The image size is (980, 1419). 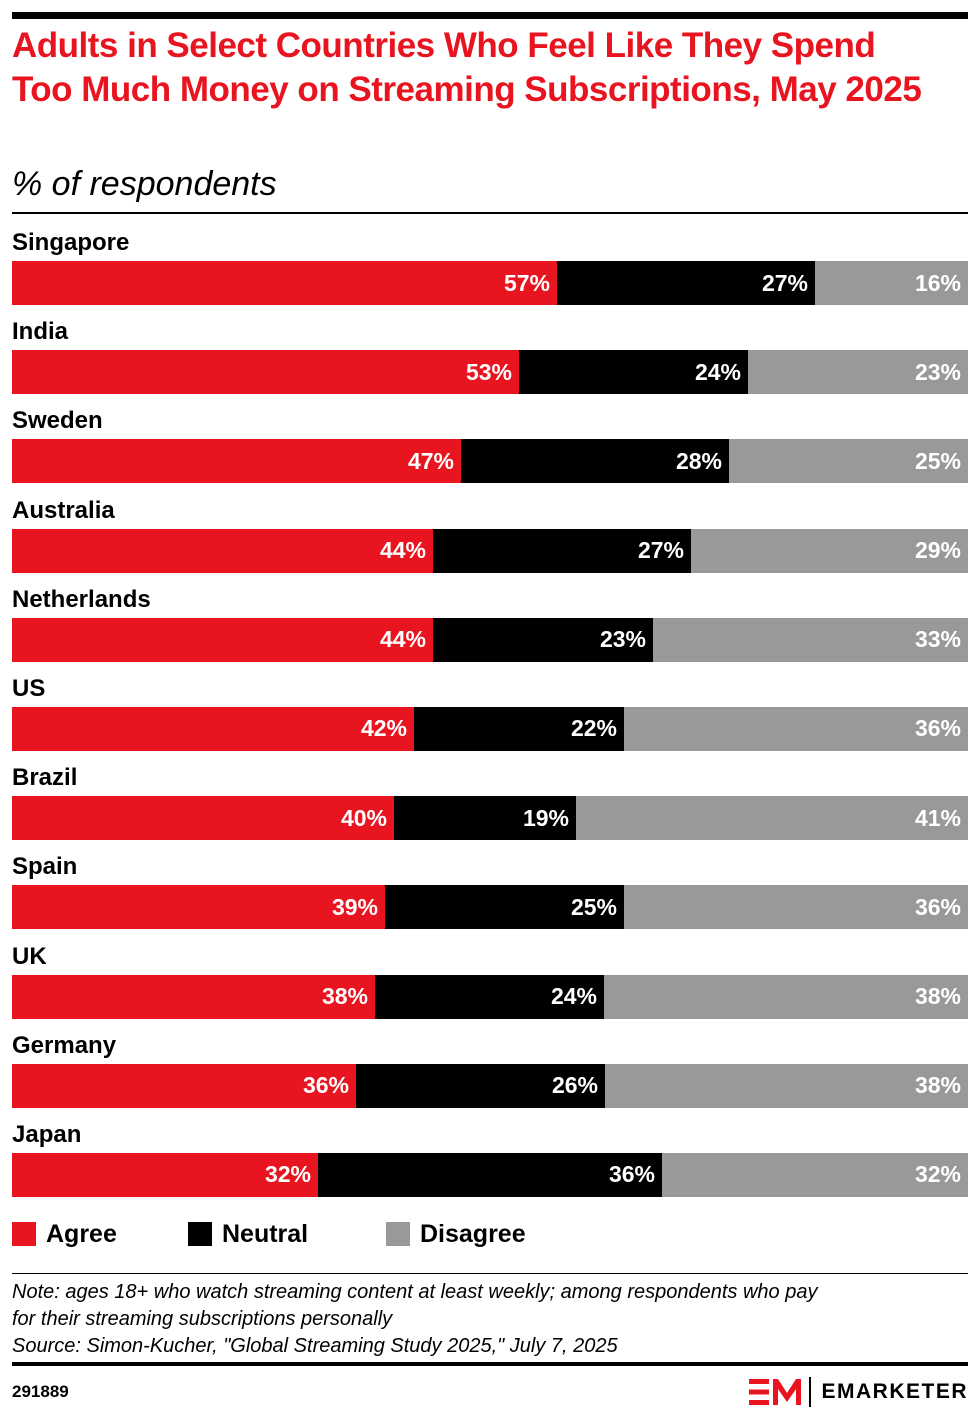 I want to click on footer-divider, so click(x=490, y=1364).